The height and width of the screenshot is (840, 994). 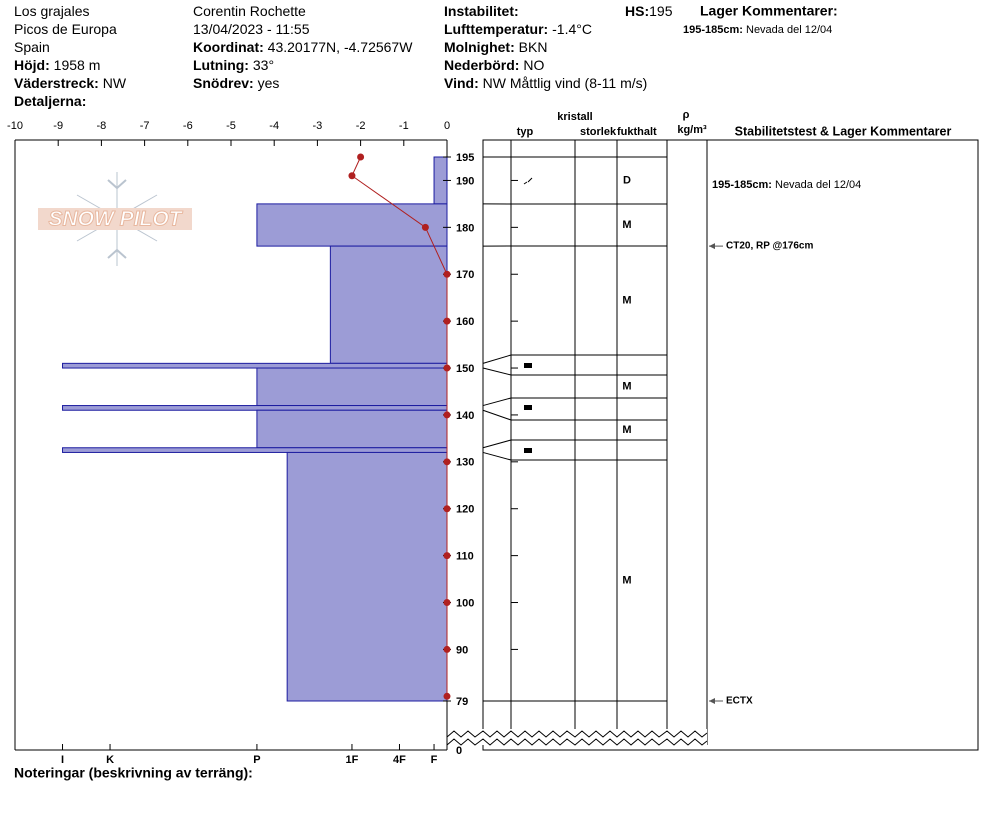 I want to click on x-tick-label: -3, so click(x=318, y=126).